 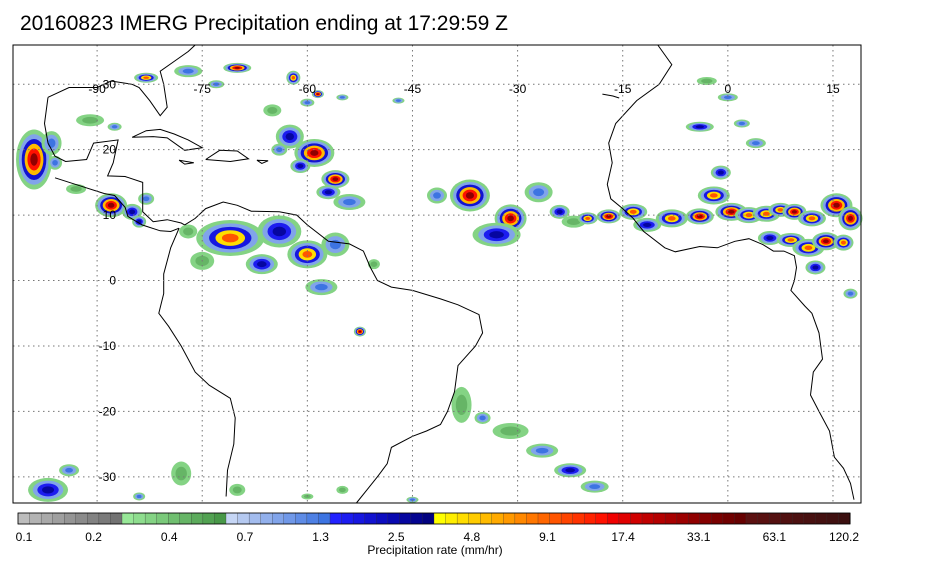 I want to click on colorbar, so click(x=434, y=518).